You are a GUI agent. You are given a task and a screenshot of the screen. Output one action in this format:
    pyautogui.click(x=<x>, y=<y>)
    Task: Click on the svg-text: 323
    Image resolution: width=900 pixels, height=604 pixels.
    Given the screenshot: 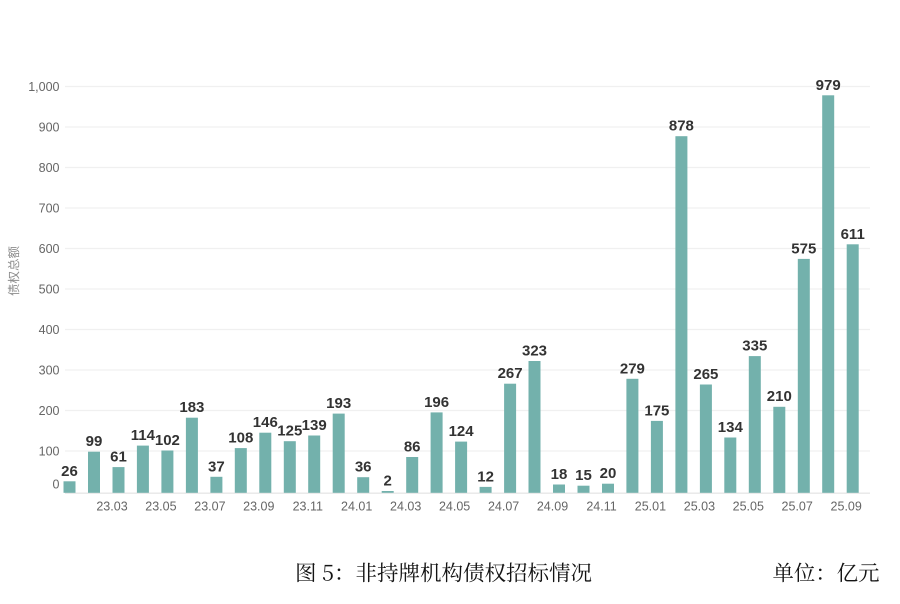 What is the action you would take?
    pyautogui.click(x=534, y=351)
    